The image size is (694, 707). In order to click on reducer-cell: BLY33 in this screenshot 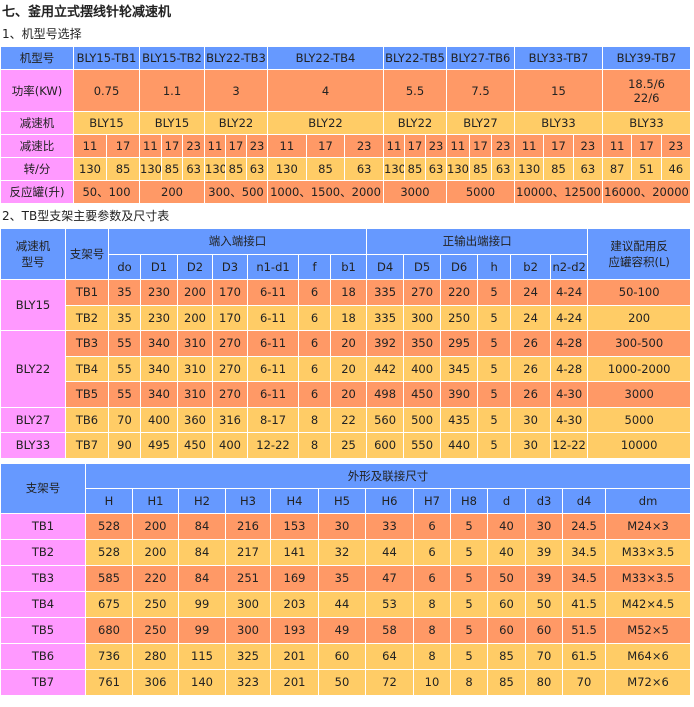, I will do `click(558, 123)`.